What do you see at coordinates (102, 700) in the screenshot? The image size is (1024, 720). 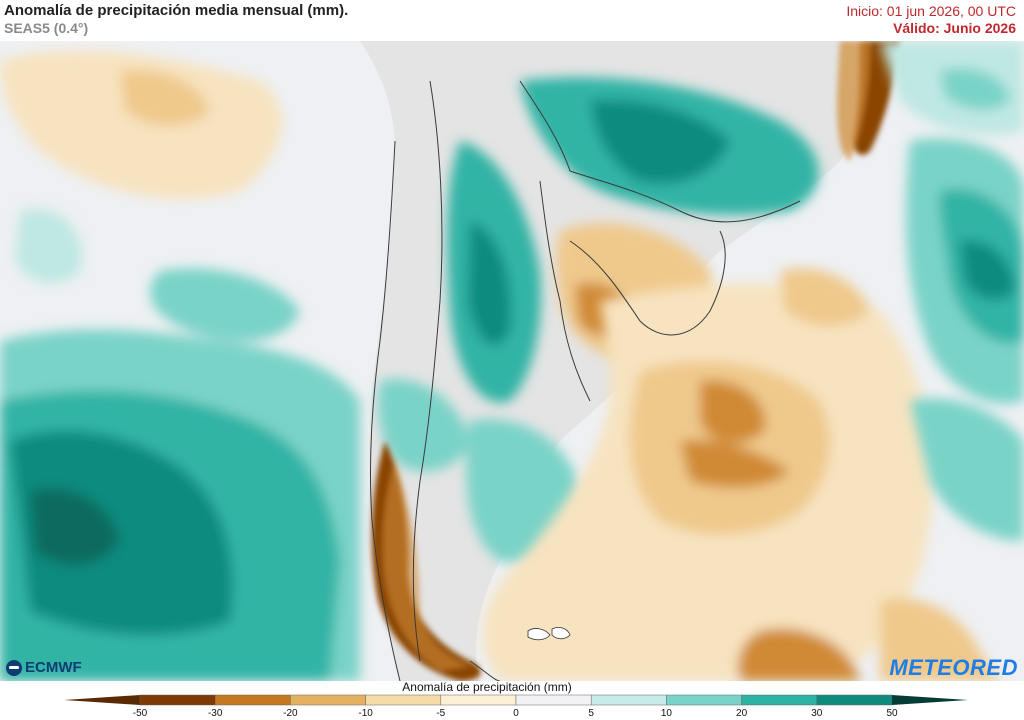 I see `legend-arrow-low` at bounding box center [102, 700].